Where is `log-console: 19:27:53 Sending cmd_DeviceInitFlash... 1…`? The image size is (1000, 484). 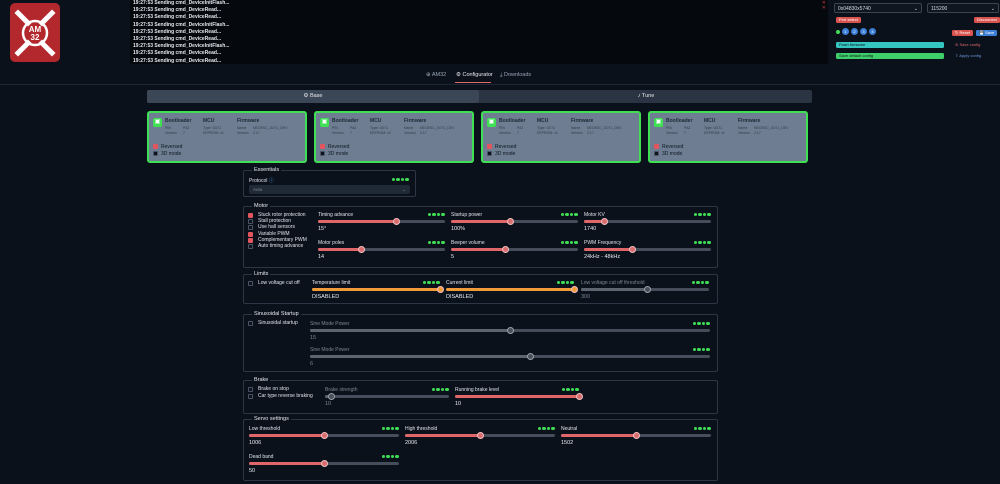
log-console: 19:27:53 Sending cmd_DeviceInitFlash... 1… is located at coordinates (479, 32).